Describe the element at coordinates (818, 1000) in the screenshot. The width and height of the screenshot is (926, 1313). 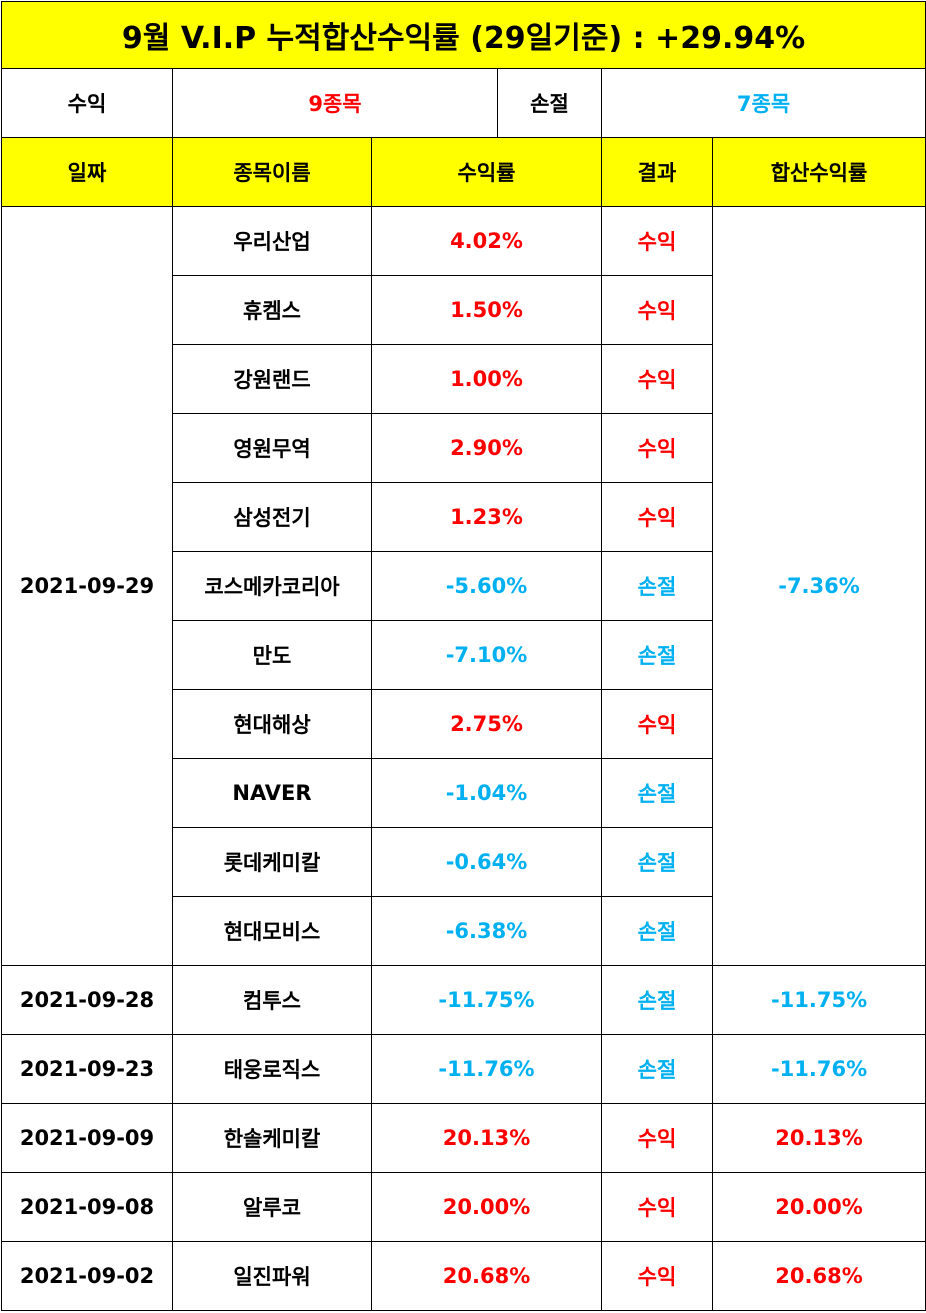
I see `combined-return-cell: -11.75%` at that location.